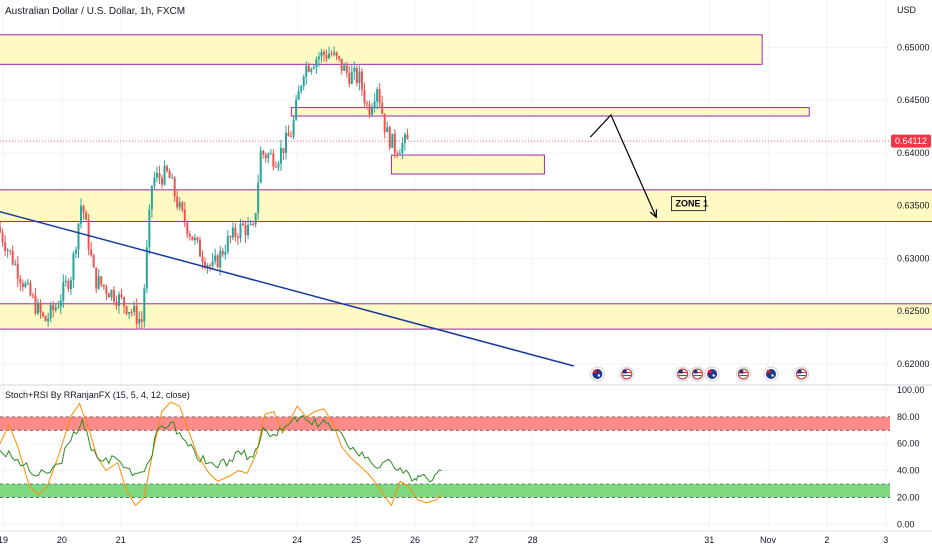 The image size is (932, 550). What do you see at coordinates (4, 540) in the screenshot?
I see `date-tick-label: 19` at bounding box center [4, 540].